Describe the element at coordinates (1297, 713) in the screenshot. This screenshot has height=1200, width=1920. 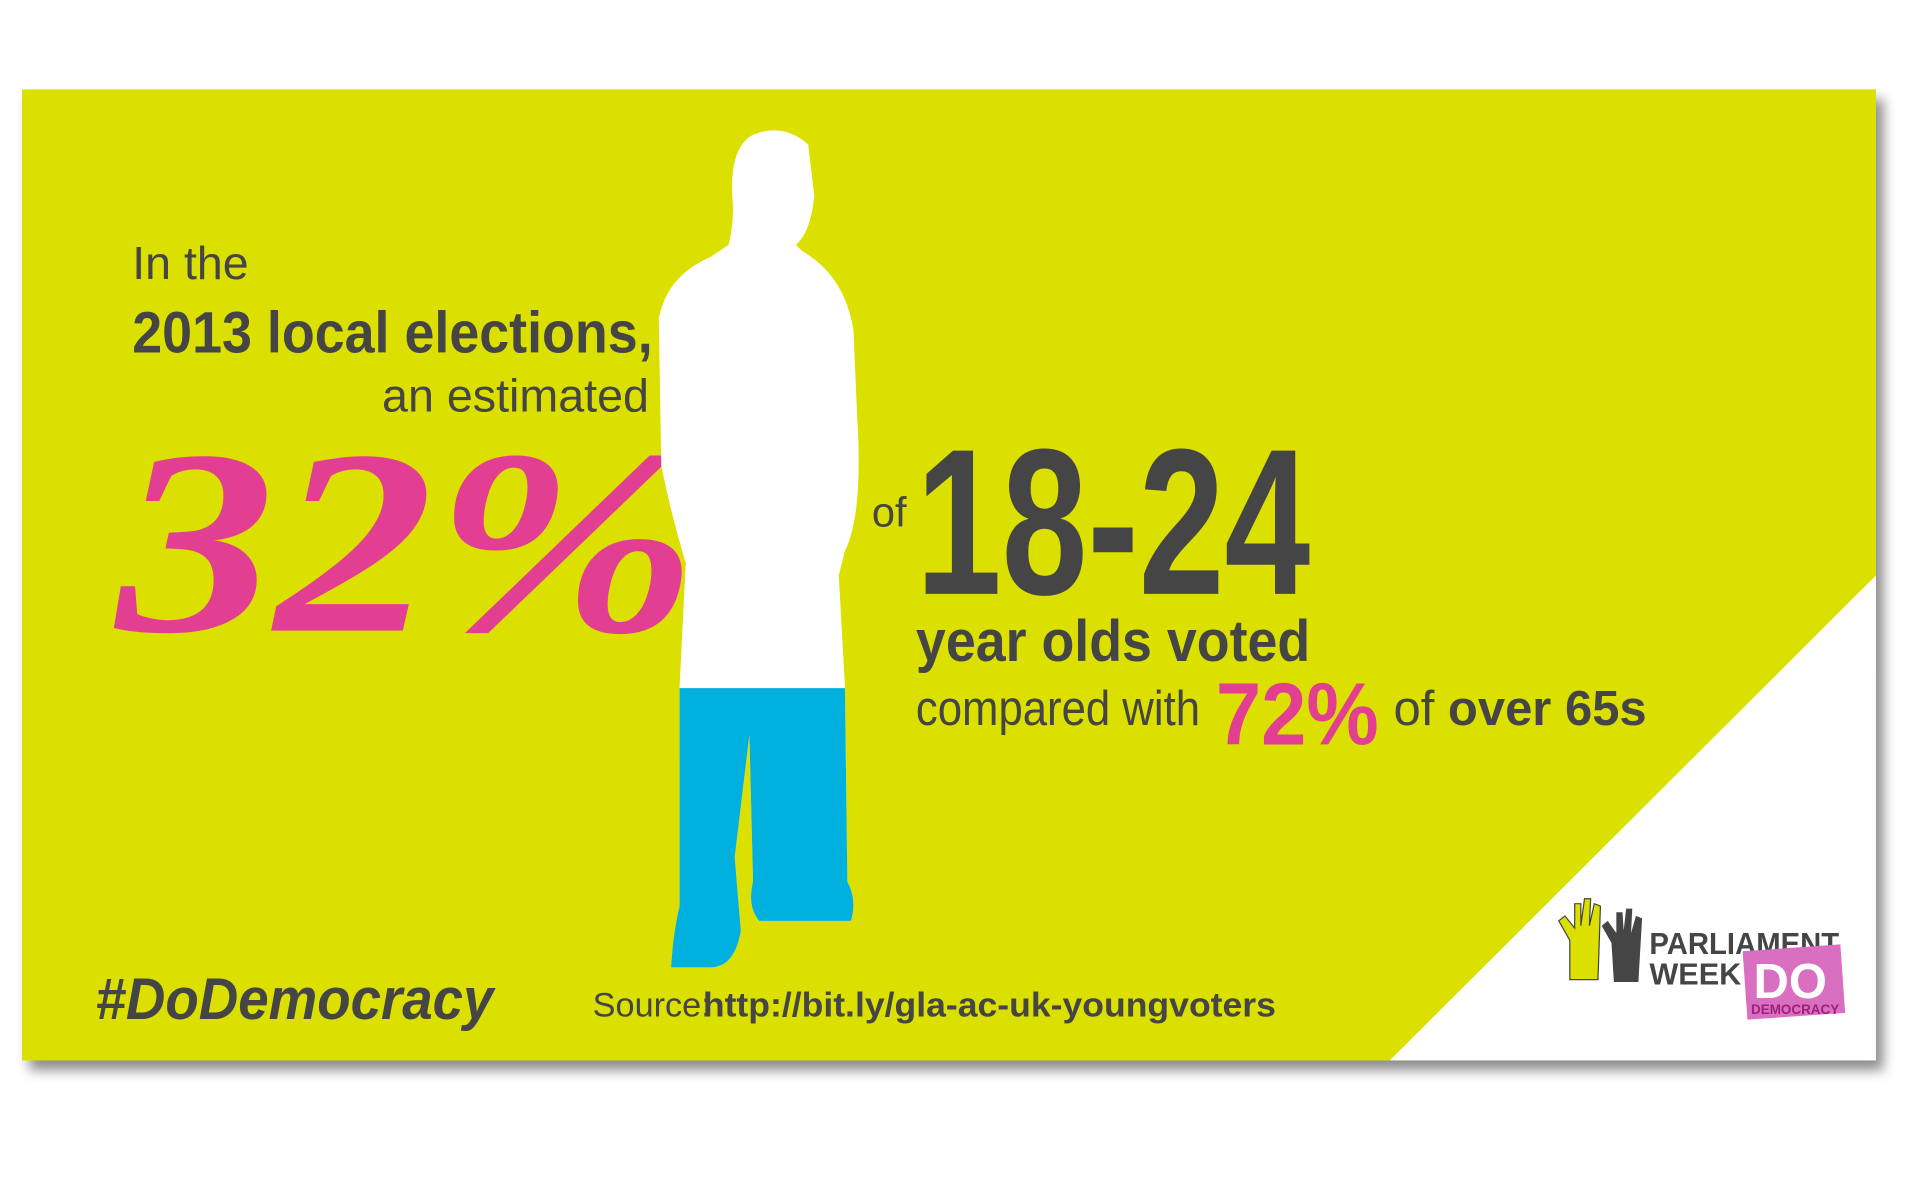
I see `compare-value: 72%` at that location.